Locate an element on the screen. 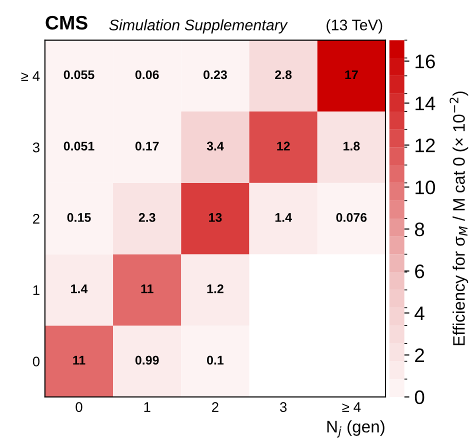  data-label: 13 is located at coordinates (215, 217).